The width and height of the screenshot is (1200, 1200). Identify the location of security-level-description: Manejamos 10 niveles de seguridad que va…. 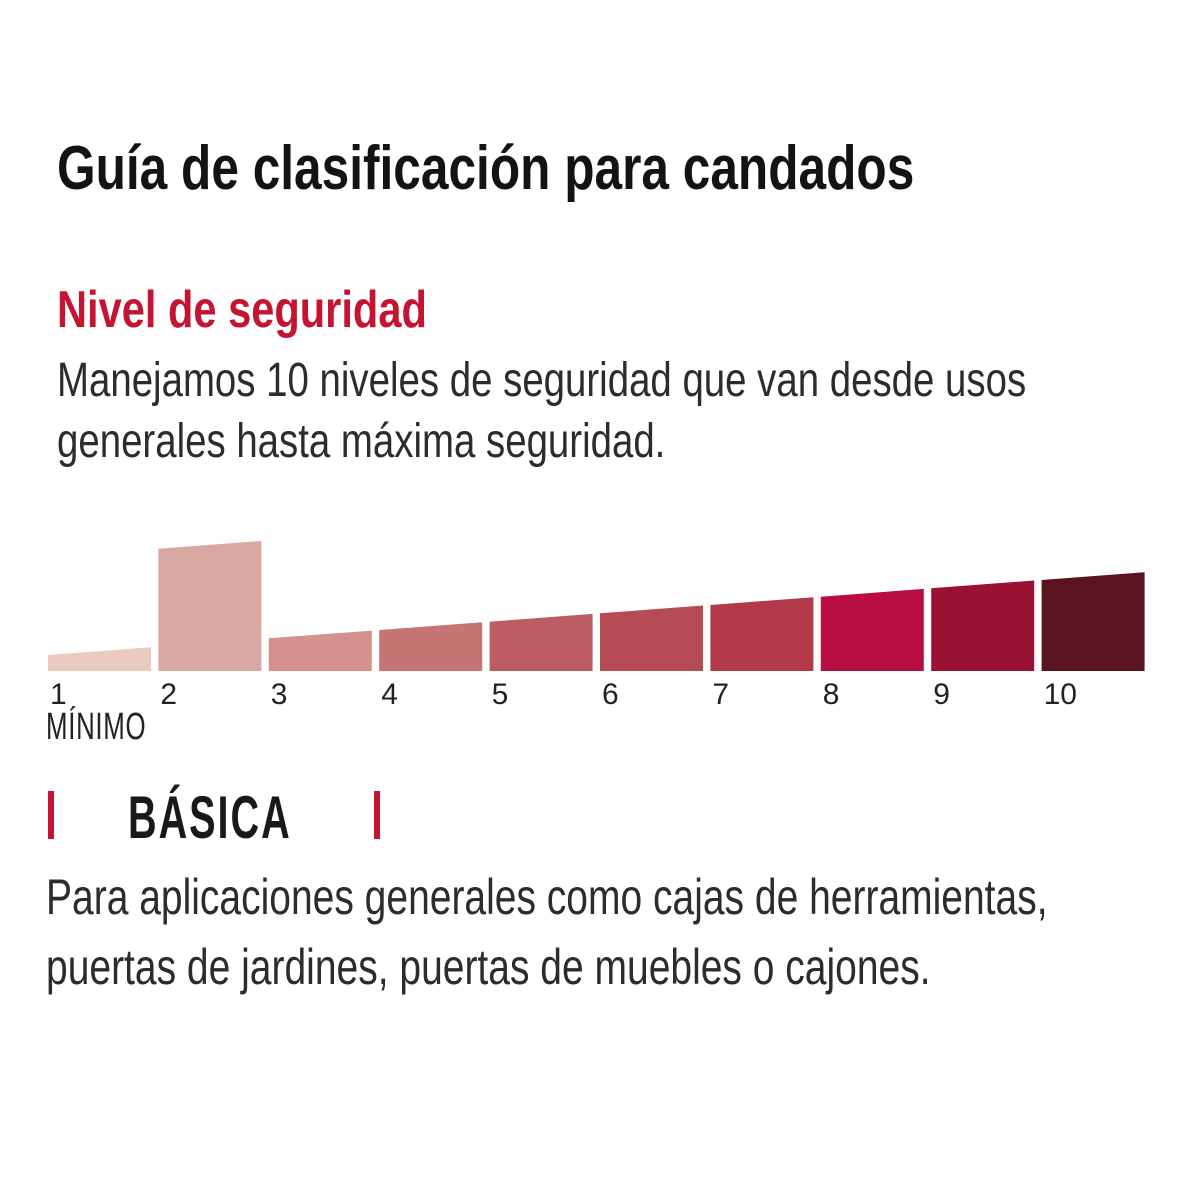
(628, 411).